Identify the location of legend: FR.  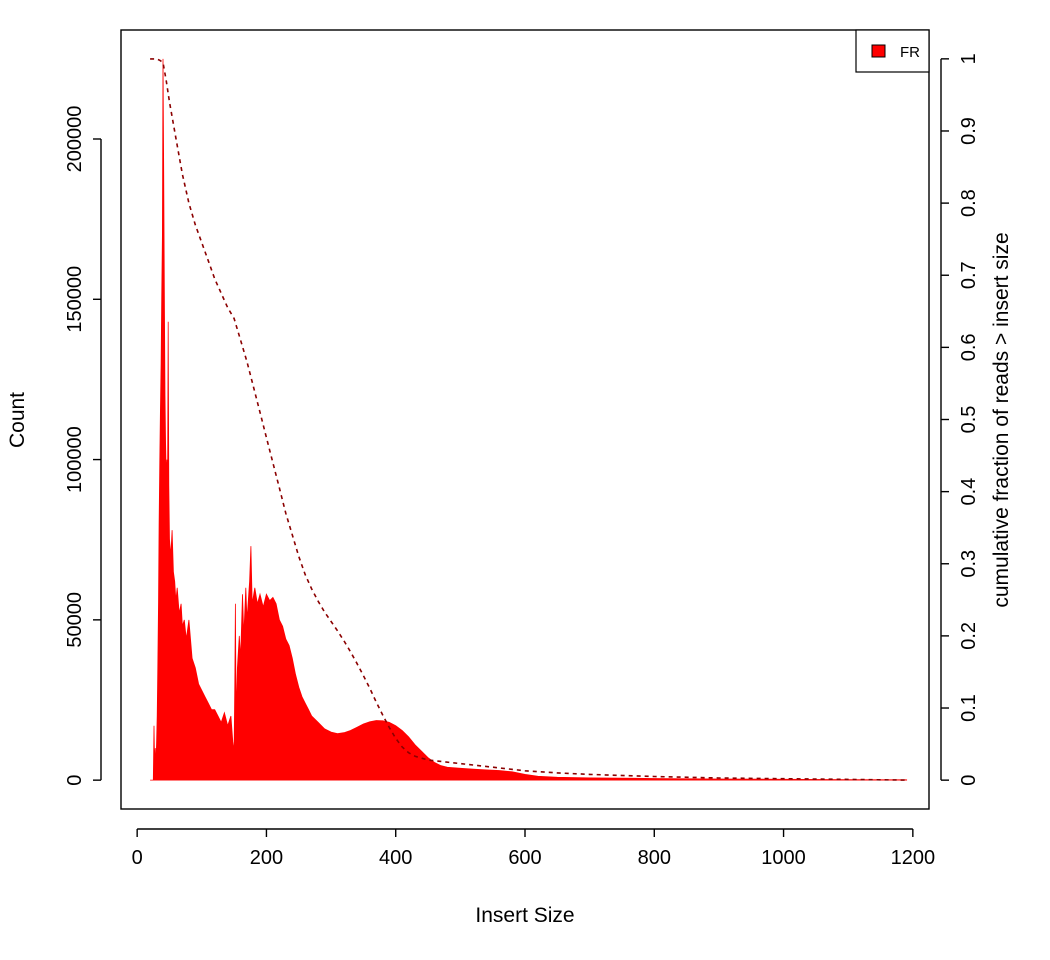
(892, 51).